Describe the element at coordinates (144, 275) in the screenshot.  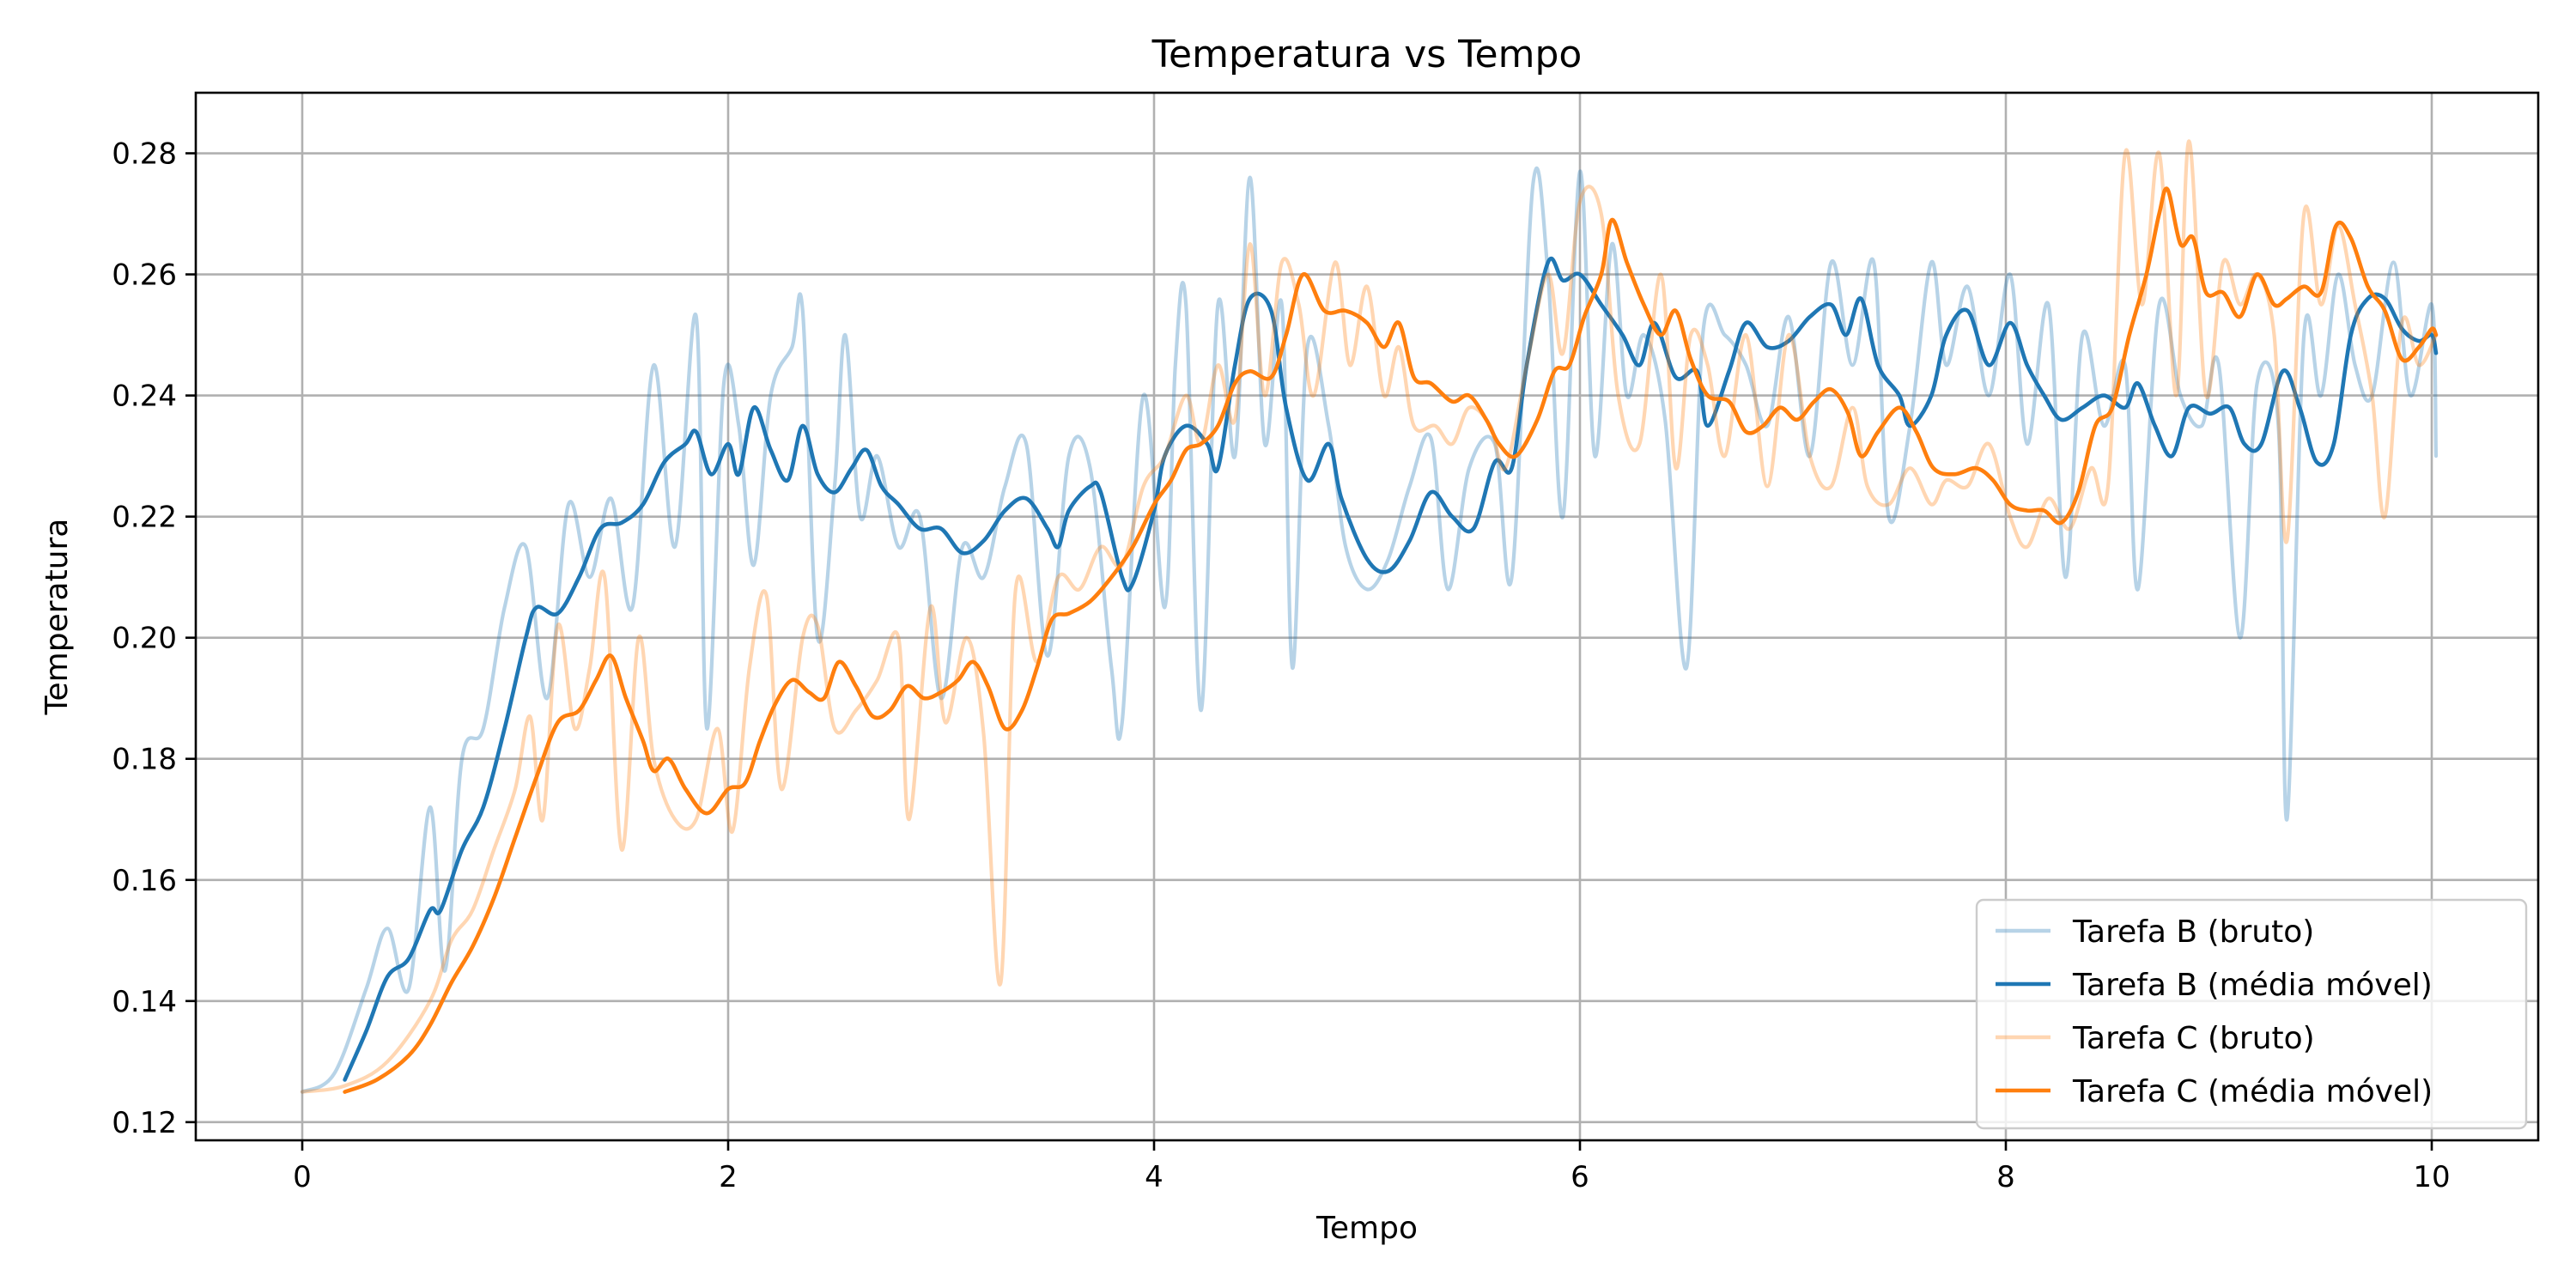
I see `y-tick-label: 0.26` at that location.